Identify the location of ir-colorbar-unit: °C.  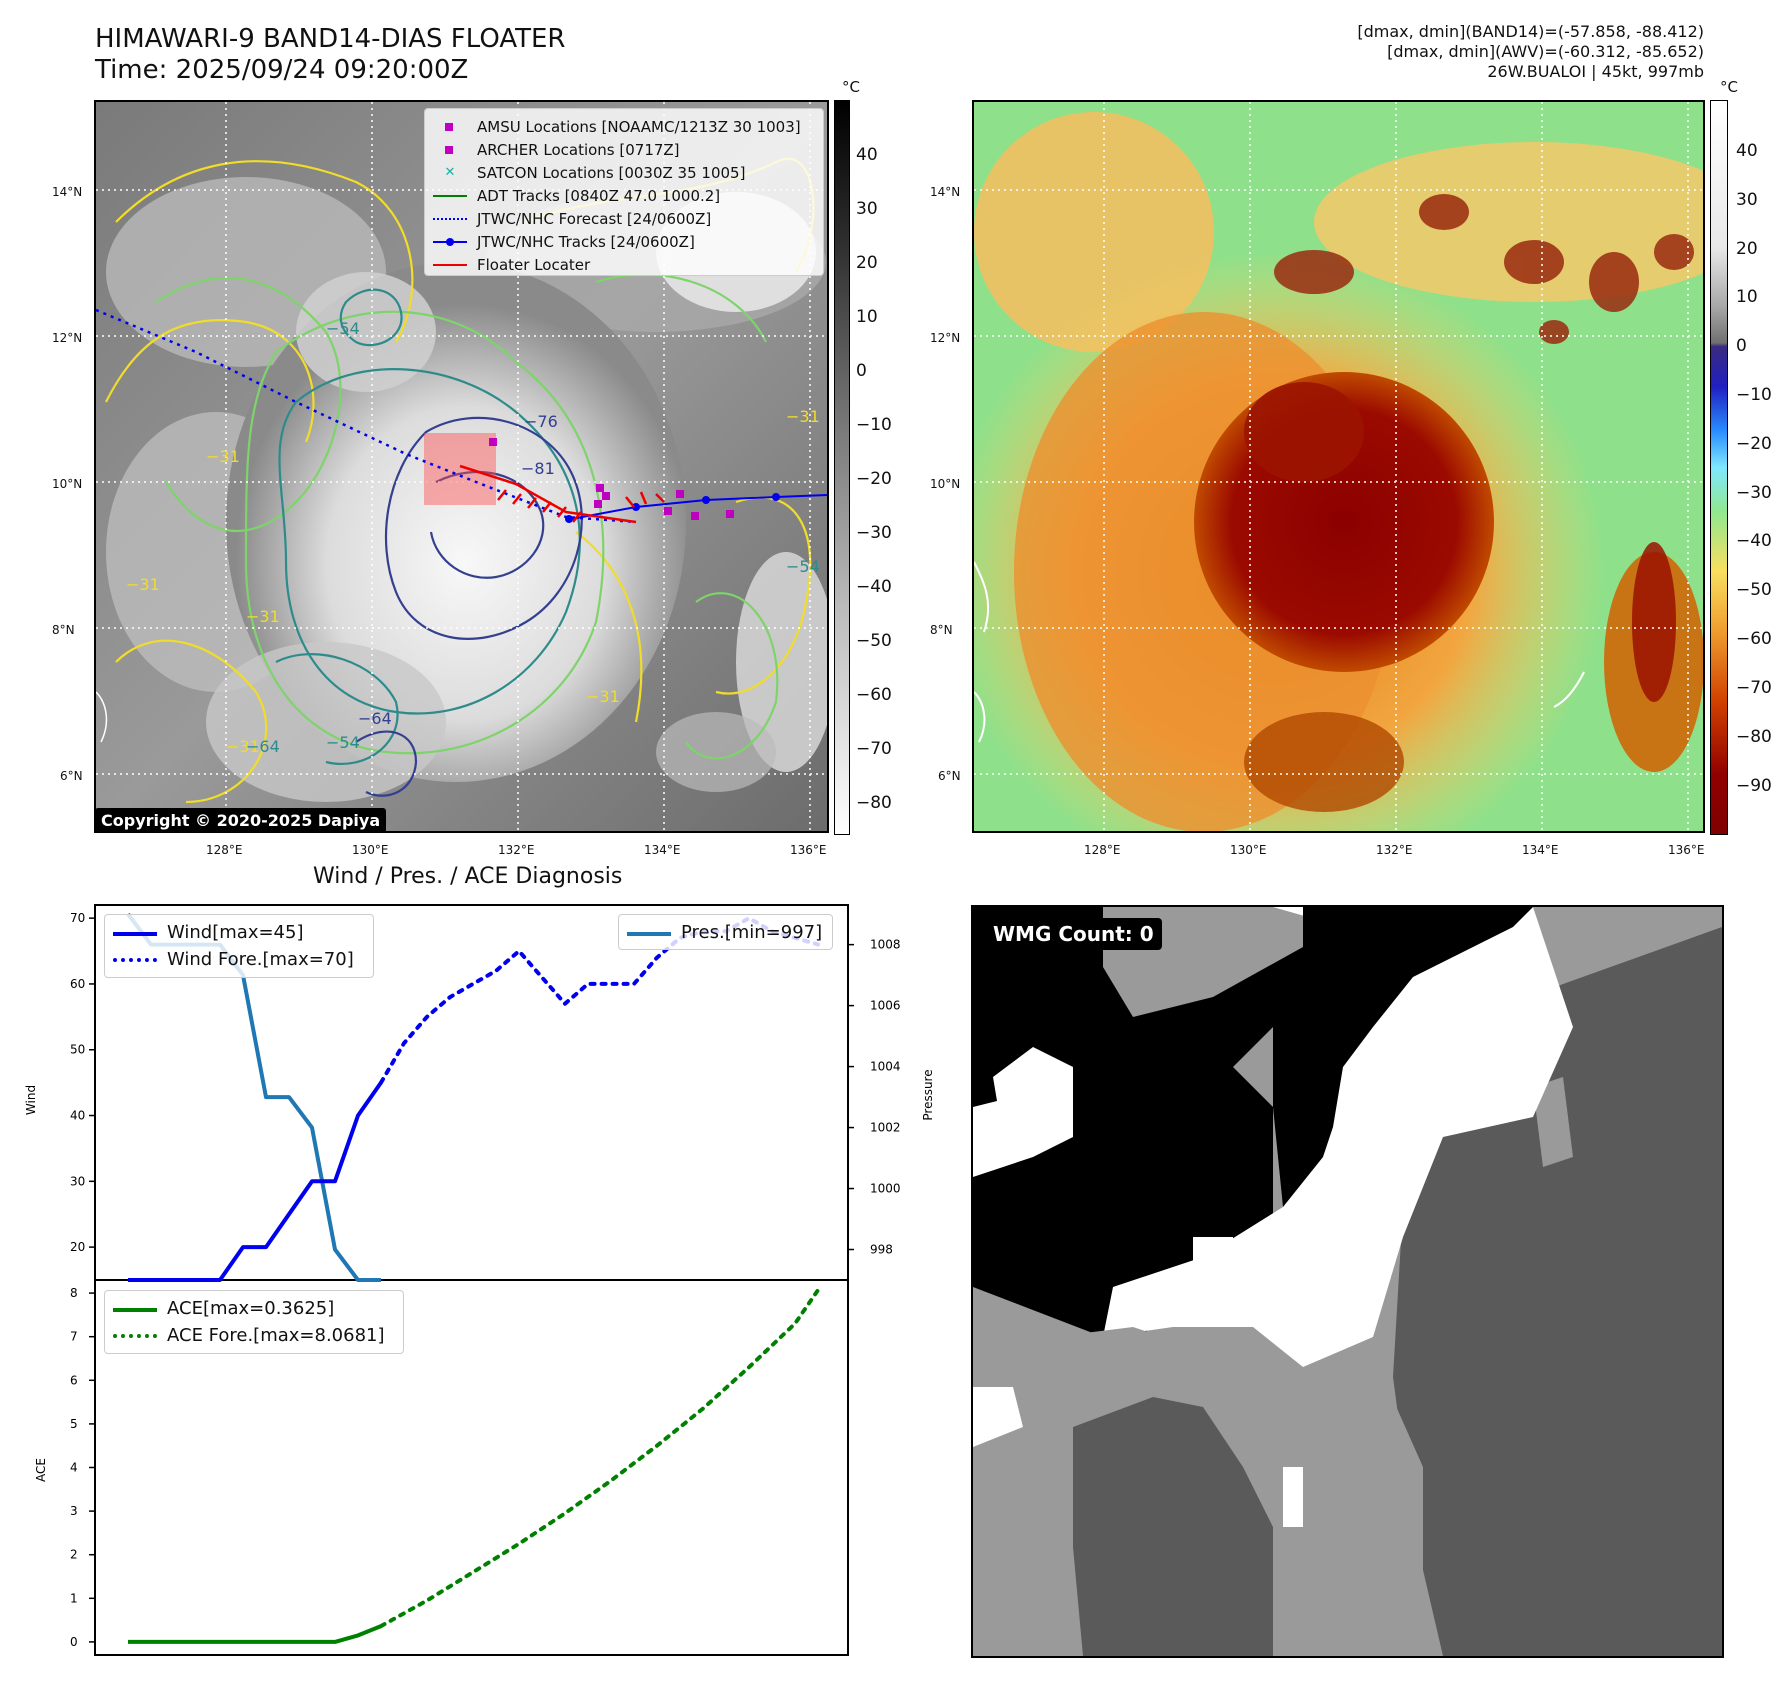
(851, 87).